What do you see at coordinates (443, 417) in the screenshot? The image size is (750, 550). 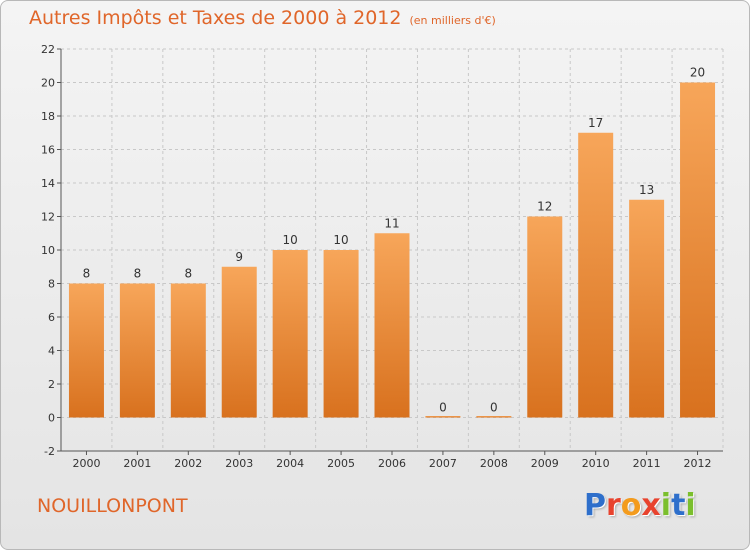 I see `bar-2007` at bounding box center [443, 417].